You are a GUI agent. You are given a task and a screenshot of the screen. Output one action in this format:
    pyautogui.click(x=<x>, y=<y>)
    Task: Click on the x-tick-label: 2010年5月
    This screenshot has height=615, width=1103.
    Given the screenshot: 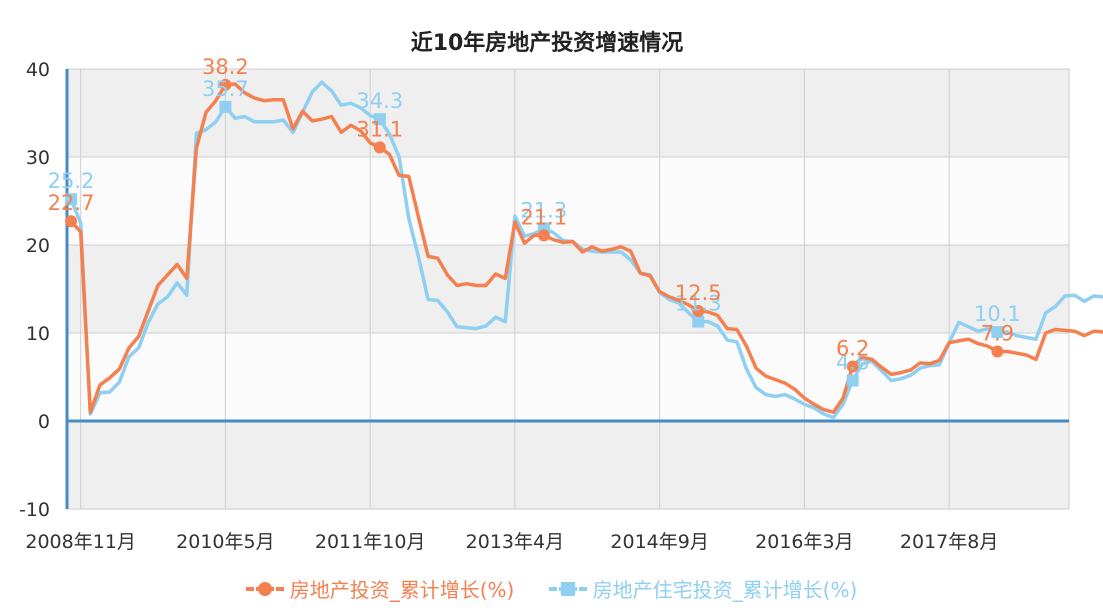 What is the action you would take?
    pyautogui.click(x=225, y=542)
    